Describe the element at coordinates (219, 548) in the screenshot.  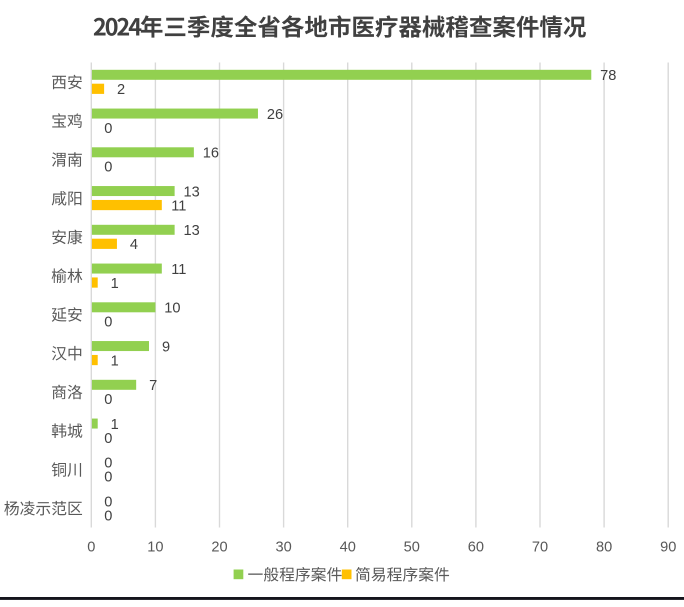
I see `svg-text: 20` at that location.